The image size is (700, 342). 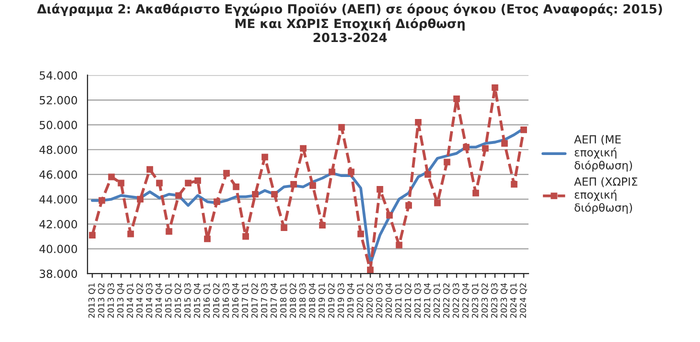 What do you see at coordinates (130, 300) in the screenshot?
I see `x-tick-label: 2014 Q1` at bounding box center [130, 300].